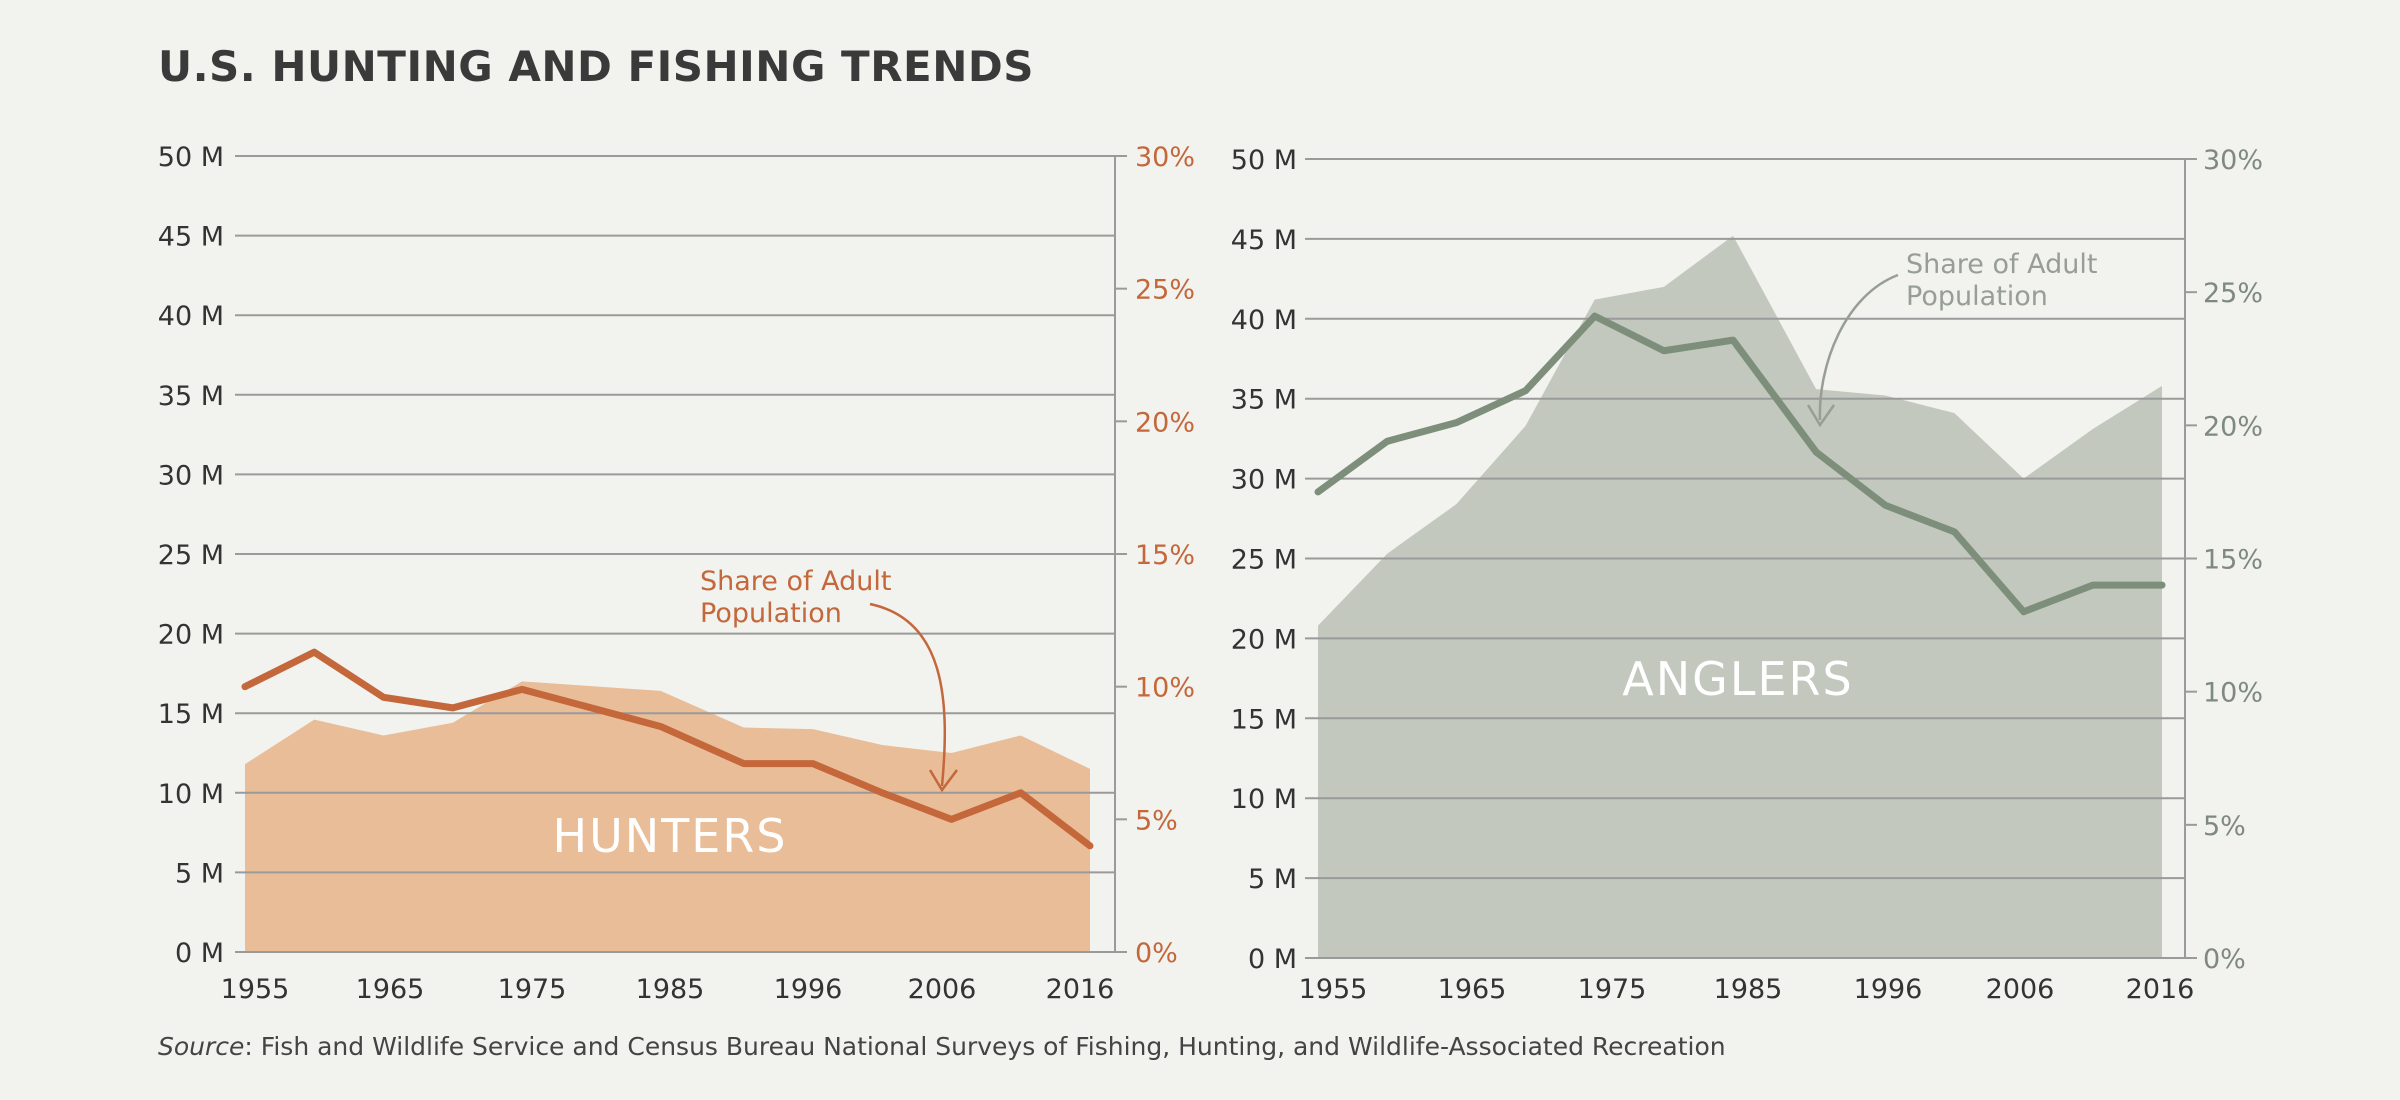  I want to click on anglers-area-label: ANGLERS, so click(1737, 679).